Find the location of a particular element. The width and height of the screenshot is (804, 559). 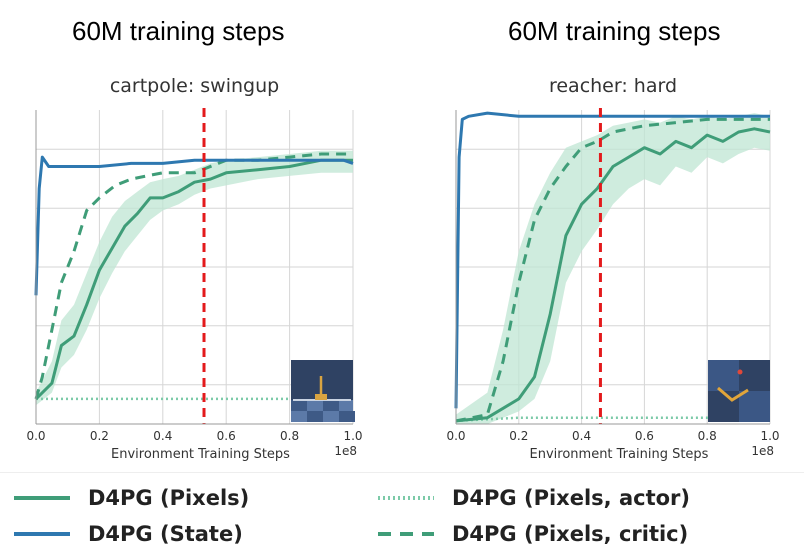

legend-item-pixels-actor: D4PG (Pixels, actor) is located at coordinates (534, 498).